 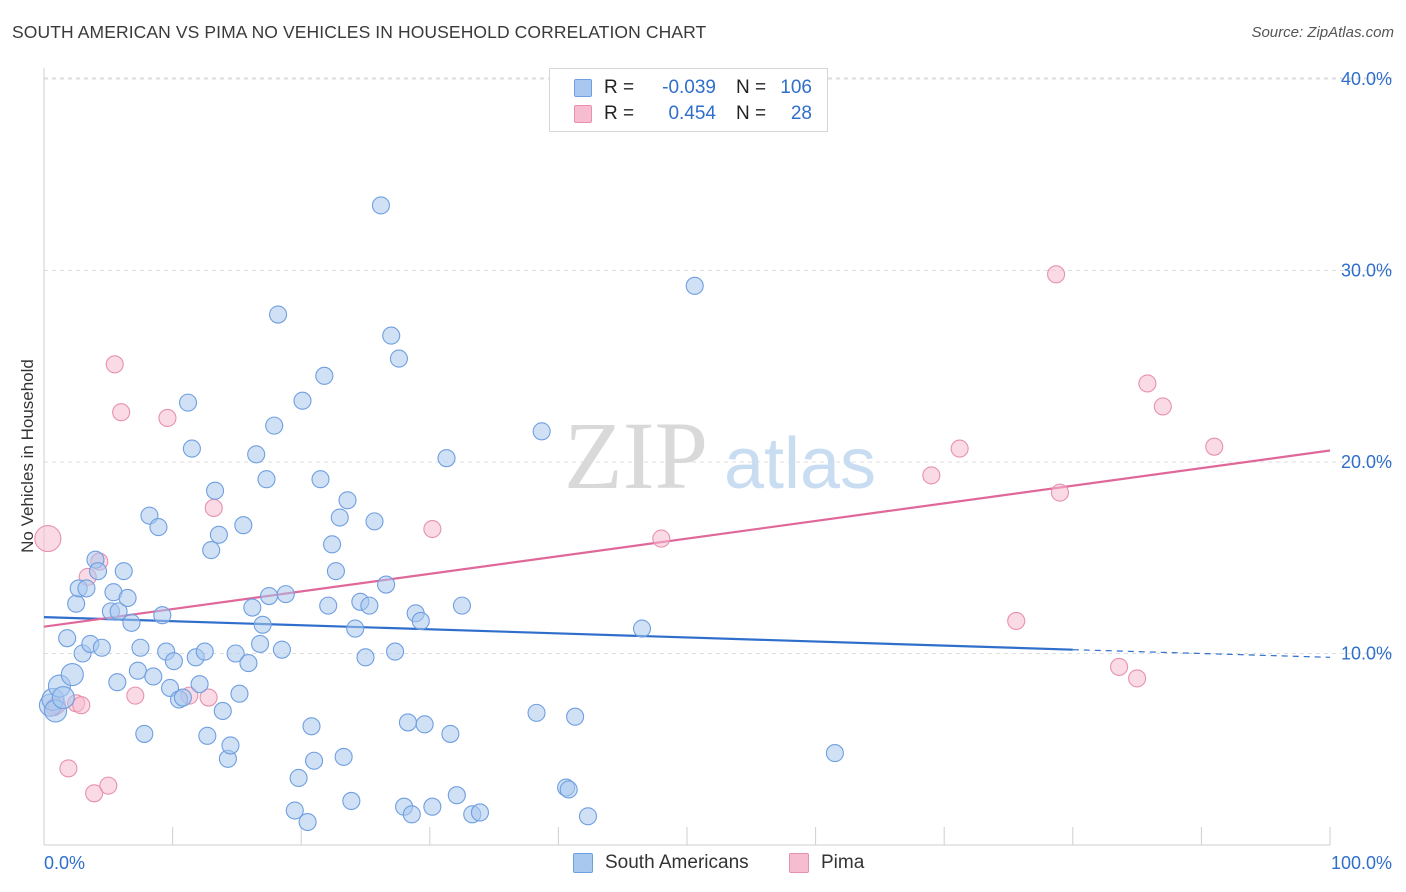 What do you see at coordinates (801, 113) in the screenshot?
I see `legend-n-value: 28` at bounding box center [801, 113].